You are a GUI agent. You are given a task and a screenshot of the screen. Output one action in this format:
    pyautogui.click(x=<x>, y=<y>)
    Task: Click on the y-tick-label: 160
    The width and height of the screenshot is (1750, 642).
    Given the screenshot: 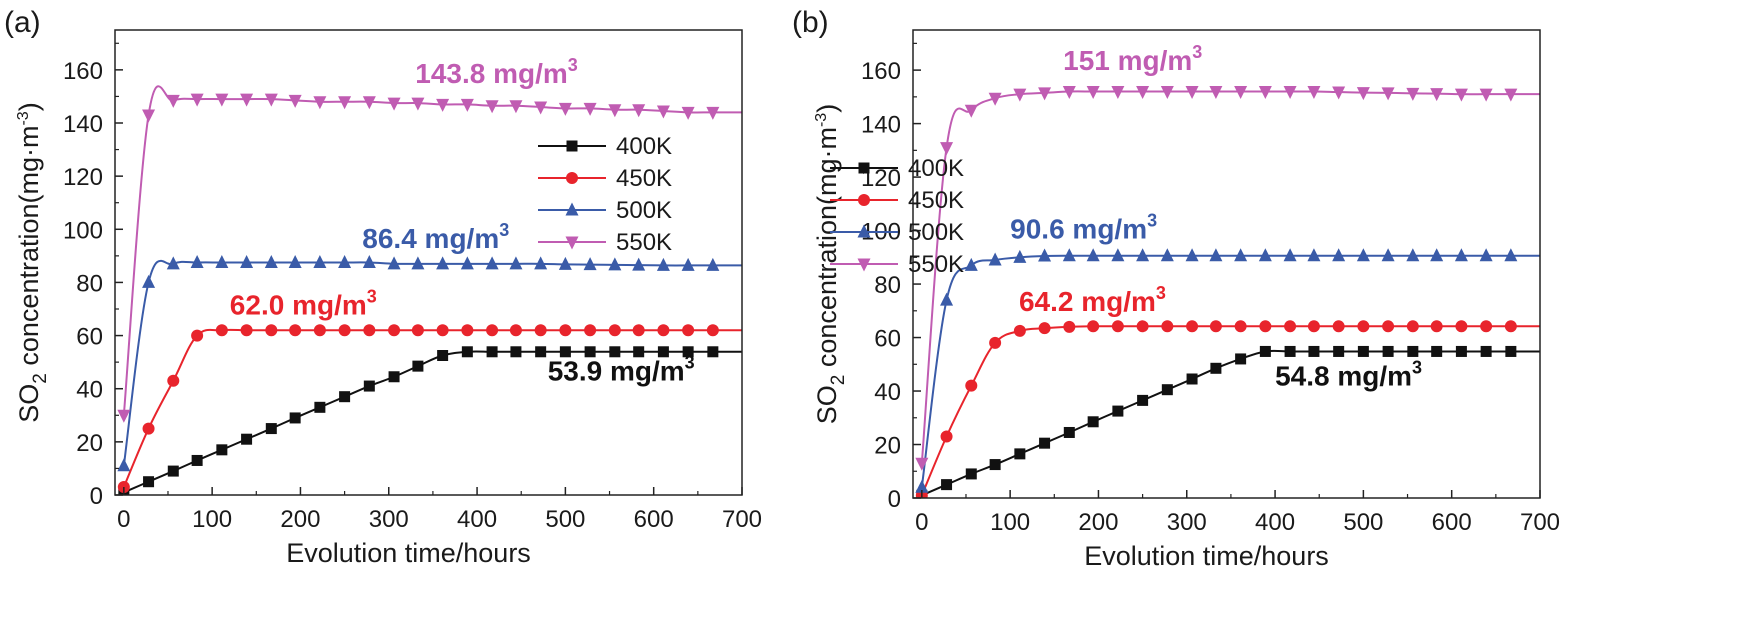 What is the action you would take?
    pyautogui.click(x=881, y=71)
    